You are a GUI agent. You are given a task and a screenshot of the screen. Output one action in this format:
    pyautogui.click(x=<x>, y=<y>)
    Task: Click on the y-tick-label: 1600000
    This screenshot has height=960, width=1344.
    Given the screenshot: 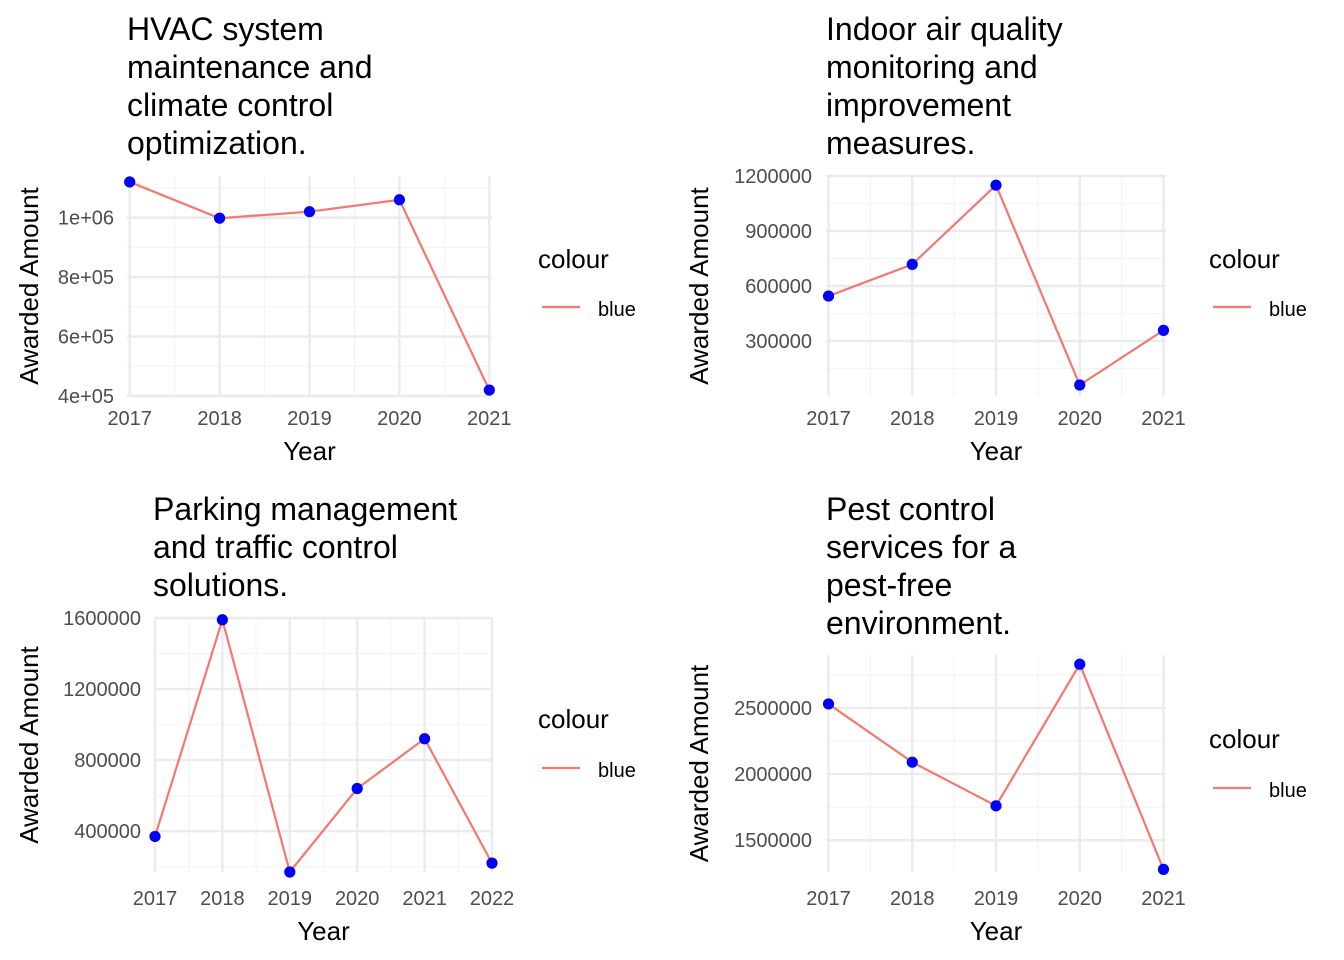 What is the action you would take?
    pyautogui.click(x=102, y=619)
    